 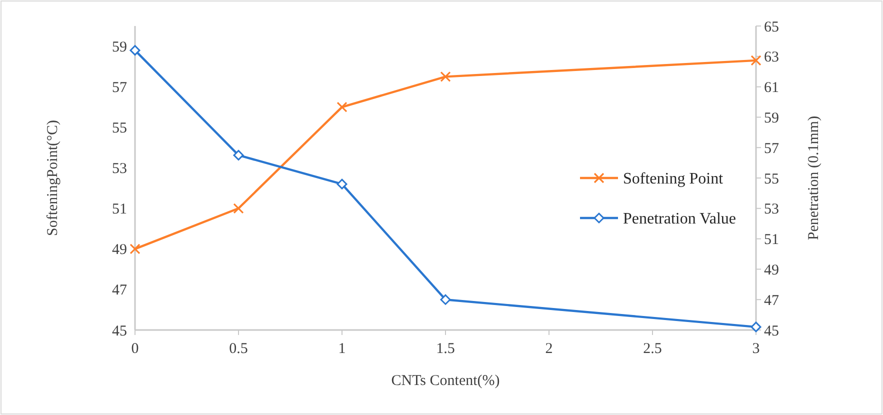 What do you see at coordinates (771, 270) in the screenshot?
I see `y2-tick-label: 49` at bounding box center [771, 270].